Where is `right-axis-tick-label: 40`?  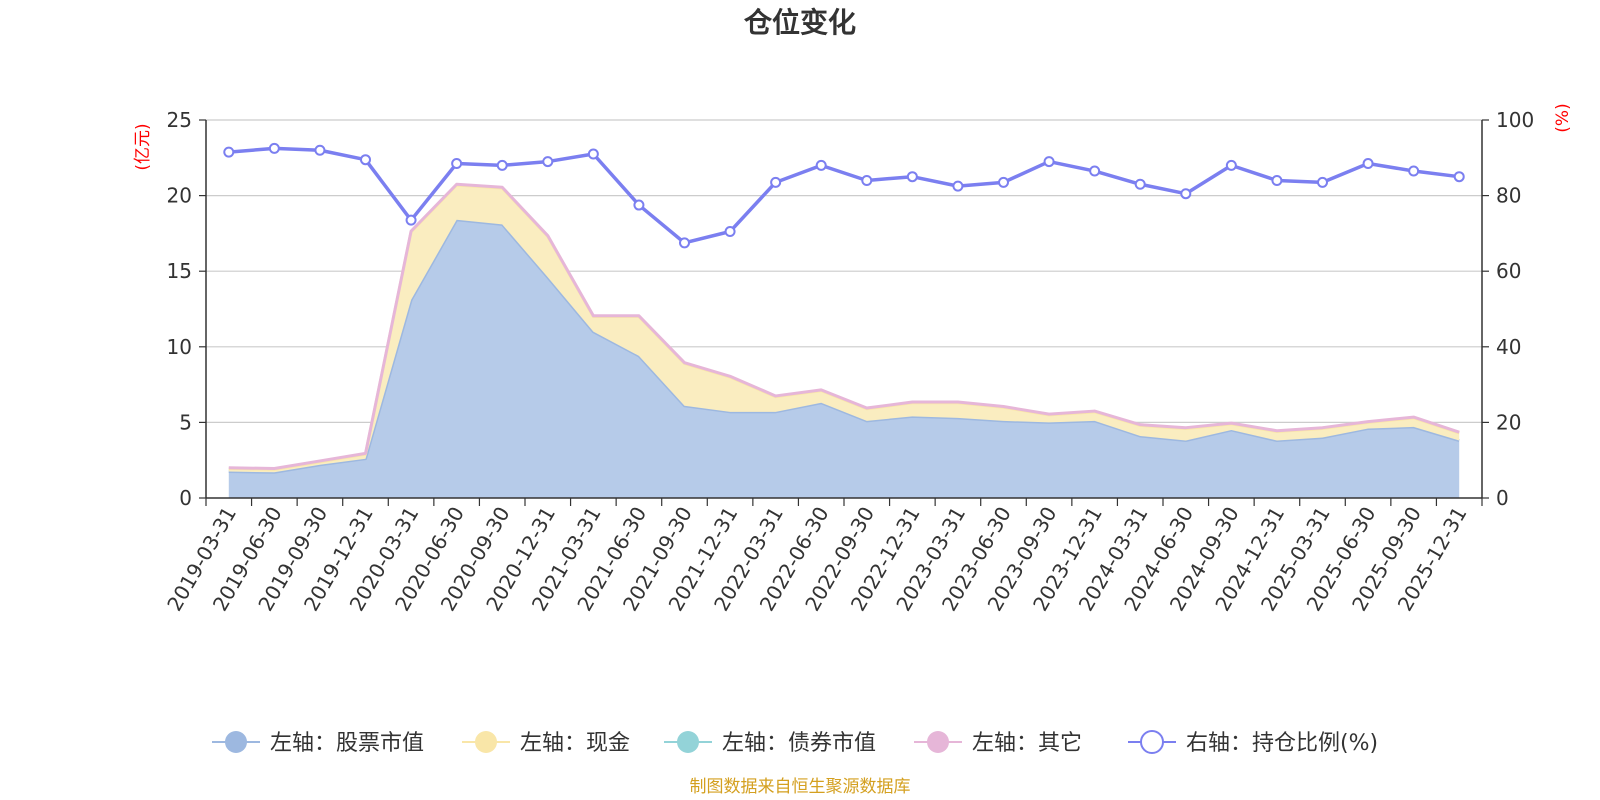 right-axis-tick-label: 40 is located at coordinates (1508, 347).